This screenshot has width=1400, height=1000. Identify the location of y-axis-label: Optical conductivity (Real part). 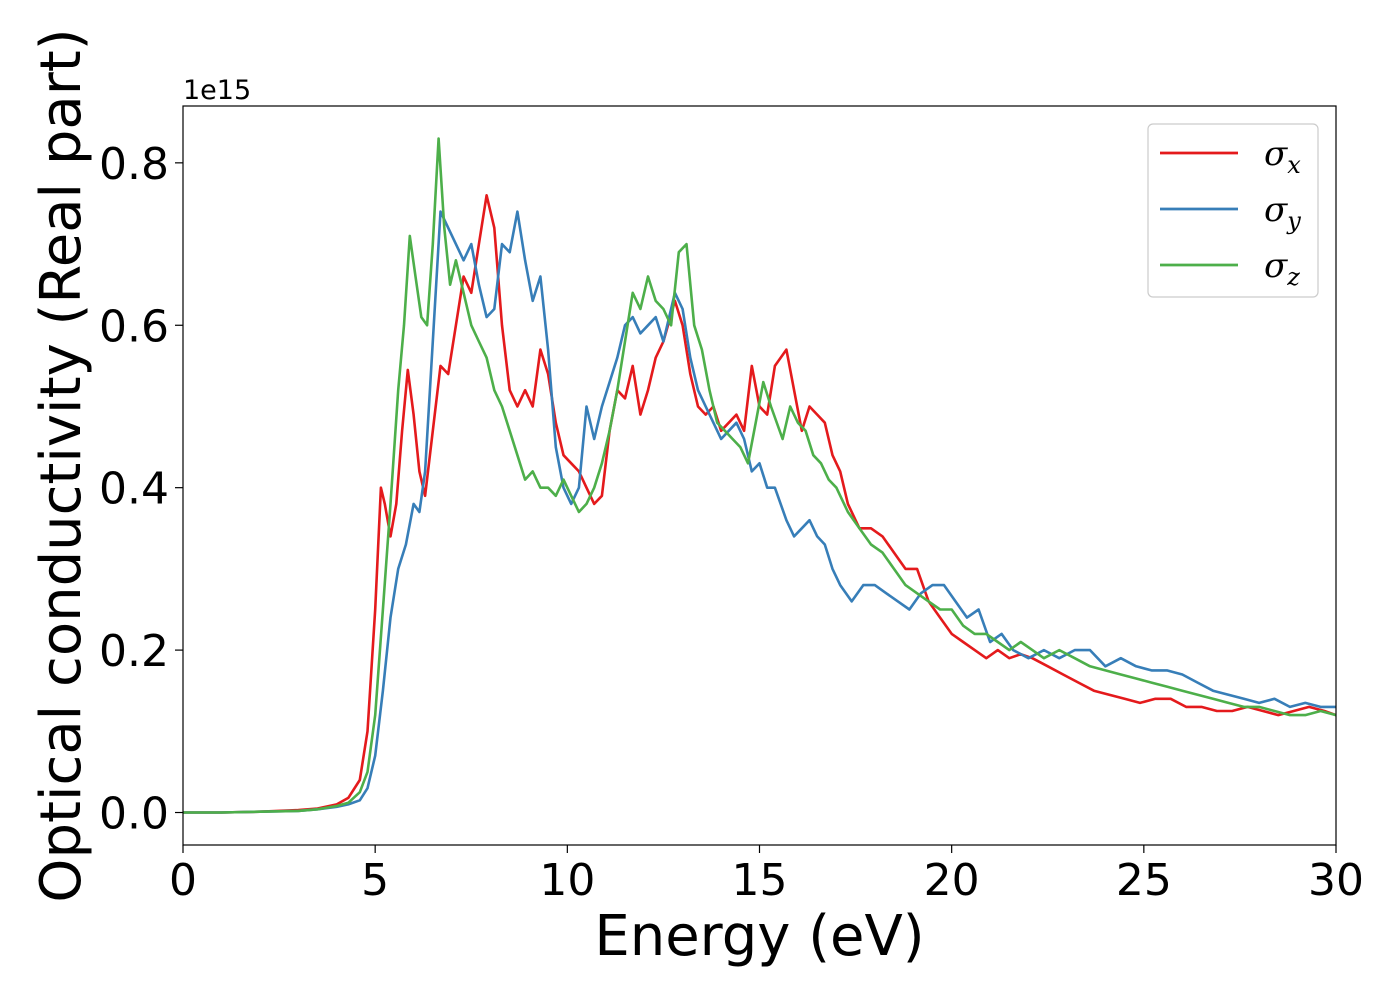
(61, 465).